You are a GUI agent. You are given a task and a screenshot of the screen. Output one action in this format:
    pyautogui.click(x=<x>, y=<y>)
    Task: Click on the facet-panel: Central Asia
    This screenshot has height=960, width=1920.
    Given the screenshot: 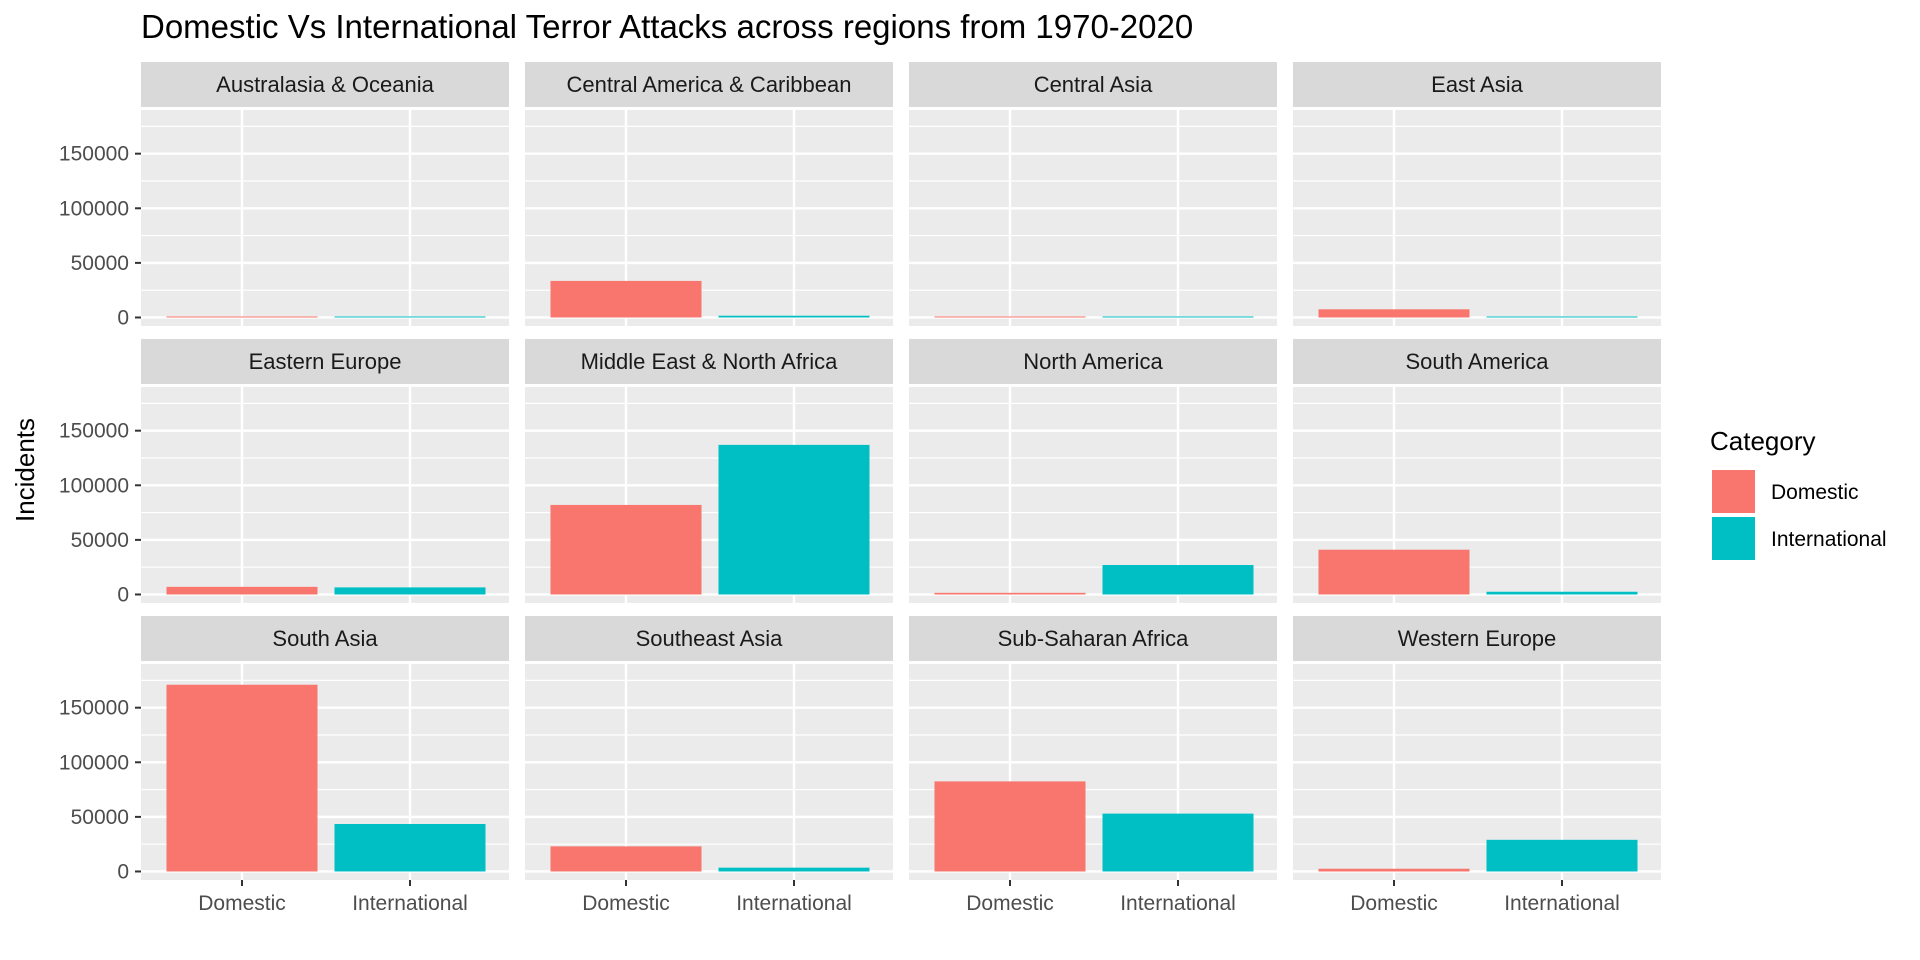 What is the action you would take?
    pyautogui.click(x=1093, y=194)
    